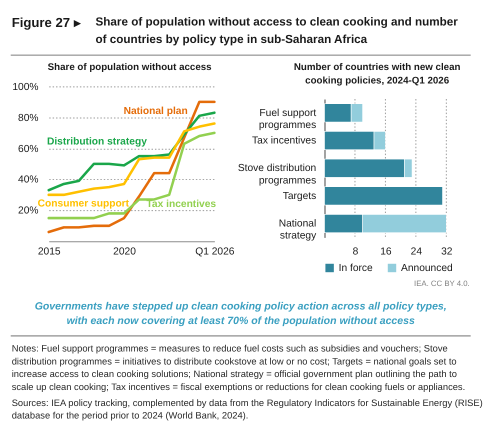  Describe the element at coordinates (386, 252) in the screenshot. I see `x-tick-label: 16` at that location.